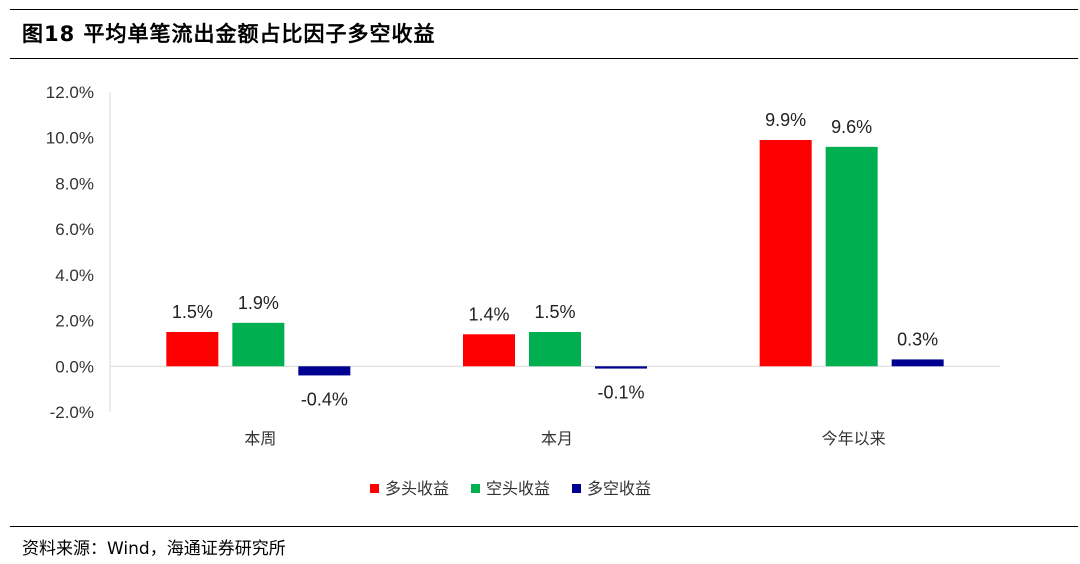 The width and height of the screenshot is (1080, 564). What do you see at coordinates (557, 438) in the screenshot?
I see `x-category-label: 本月` at bounding box center [557, 438].